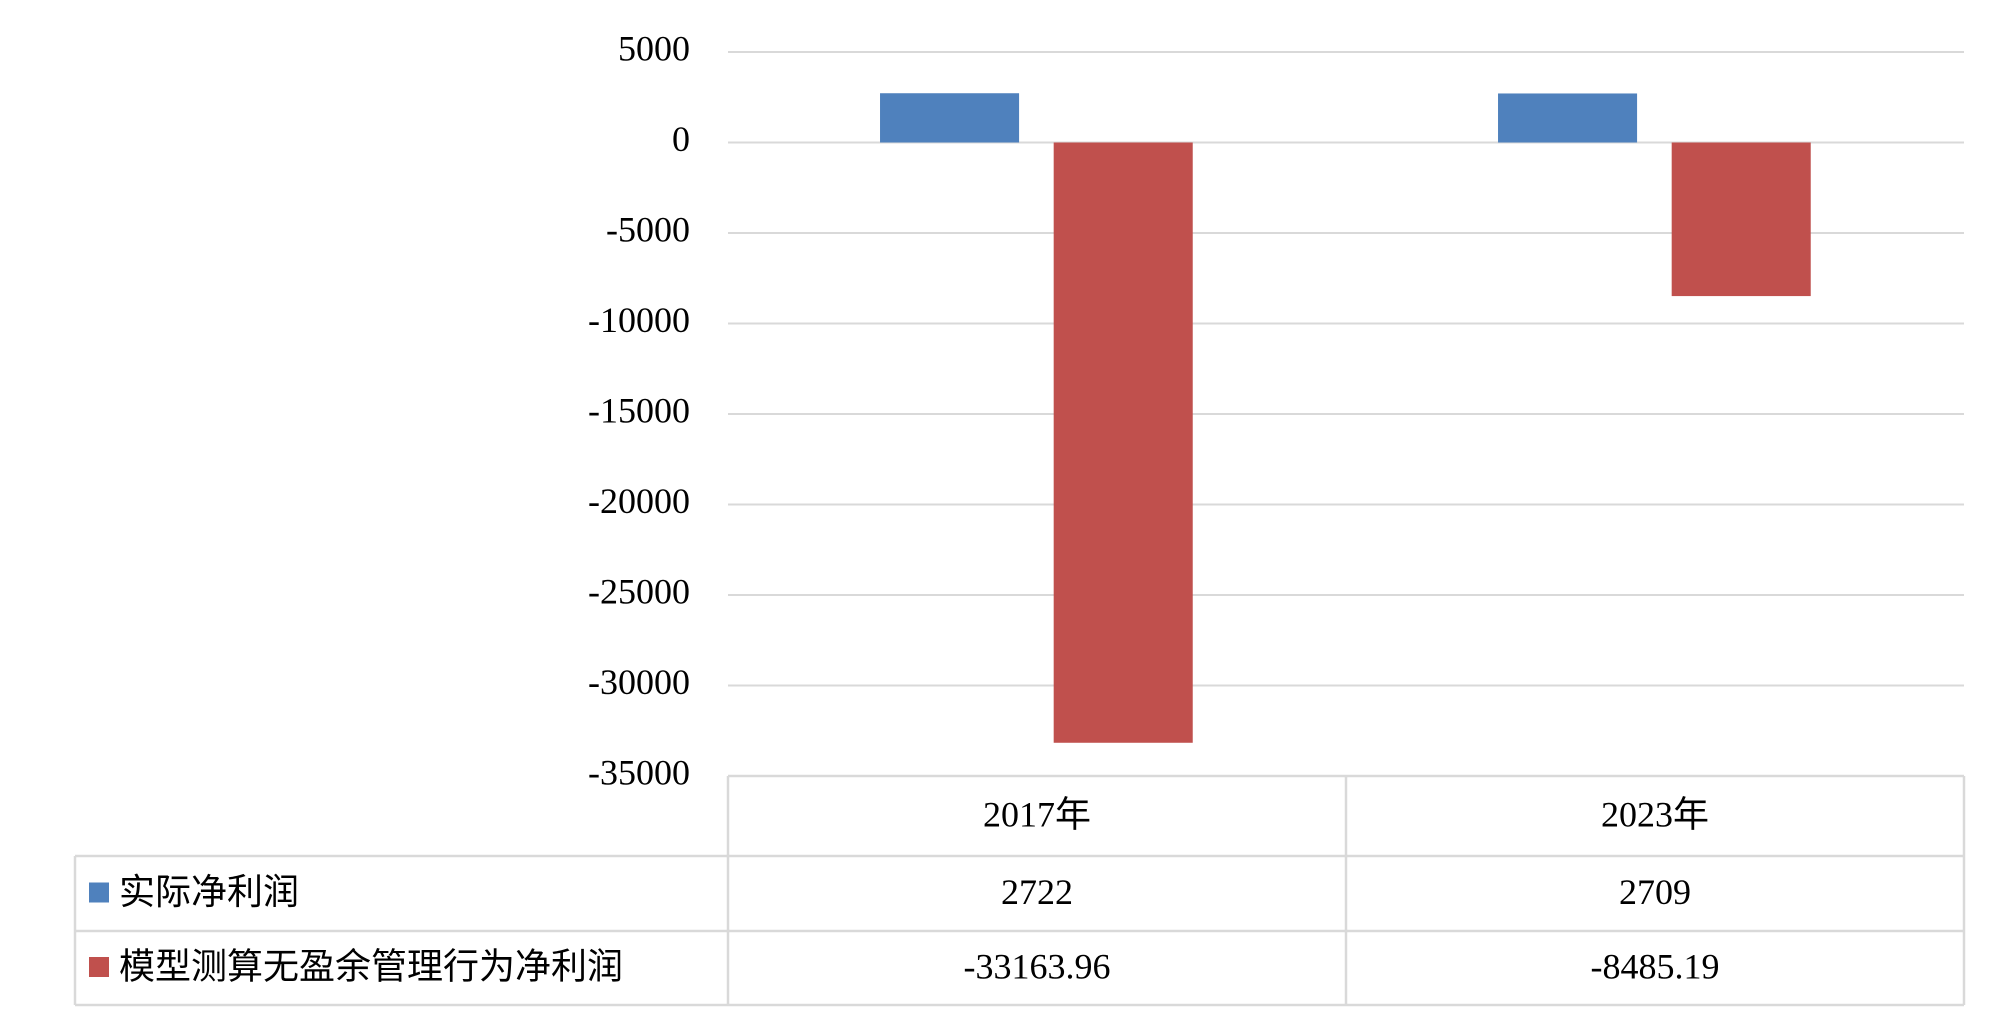  What do you see at coordinates (371, 966) in the screenshot?
I see `legend-label: 模型测算无盈余管理行为净利润` at bounding box center [371, 966].